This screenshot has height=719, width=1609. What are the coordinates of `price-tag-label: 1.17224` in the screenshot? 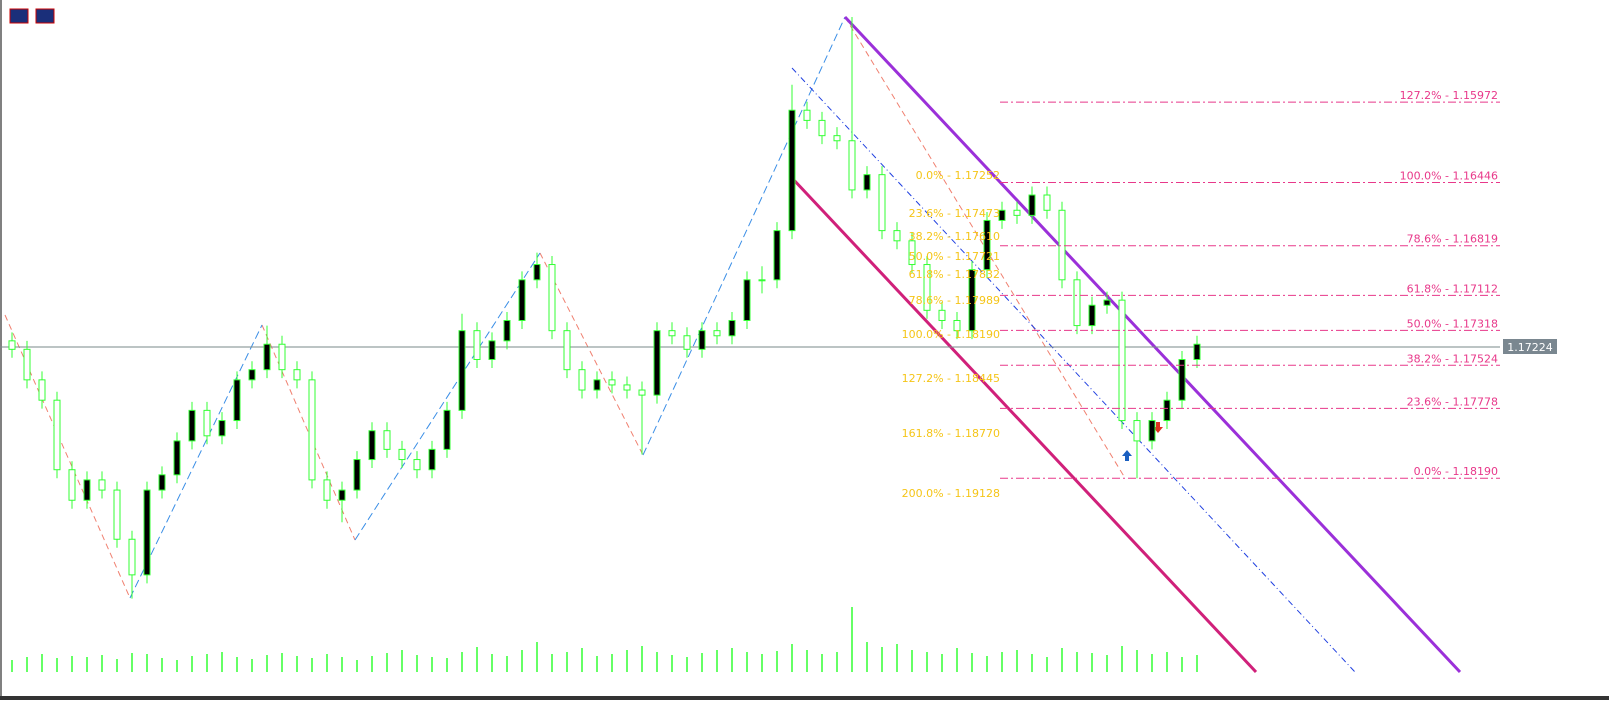 It's located at (1530, 347).